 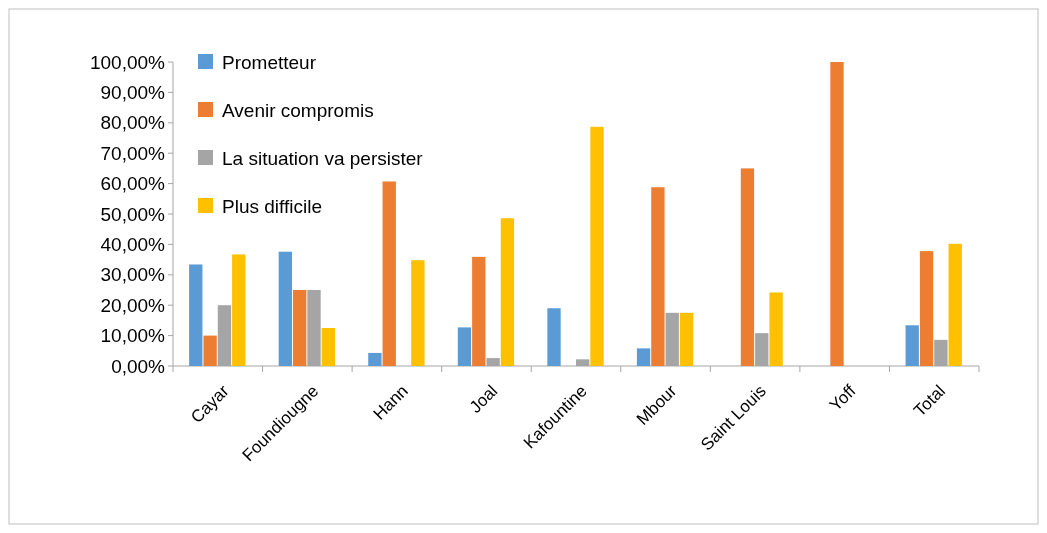 What do you see at coordinates (133, 275) in the screenshot?
I see `y-tick-label: 30,00%` at bounding box center [133, 275].